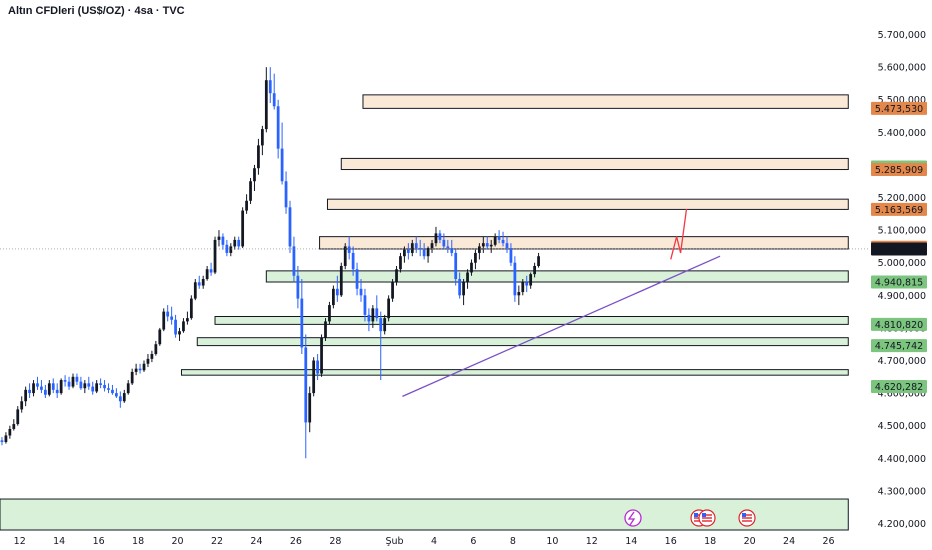  Describe the element at coordinates (522, 342) in the screenshot. I see `demand-zone` at that location.